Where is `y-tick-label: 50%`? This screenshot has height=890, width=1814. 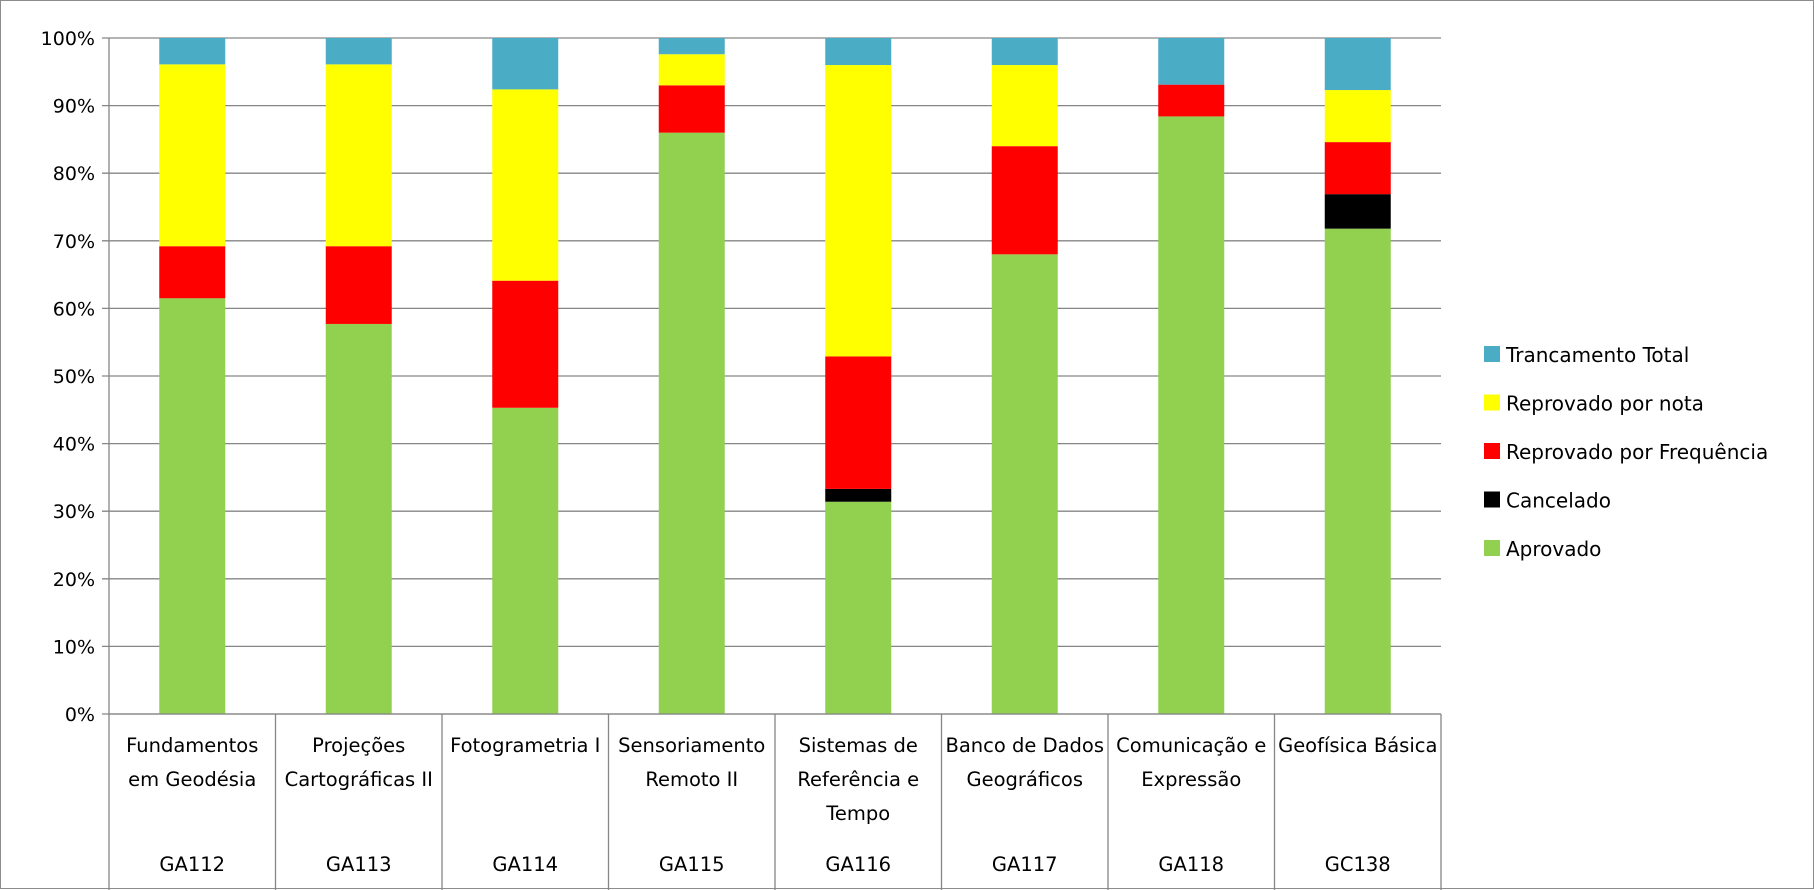
y-tick-label: 50% is located at coordinates (74, 377).